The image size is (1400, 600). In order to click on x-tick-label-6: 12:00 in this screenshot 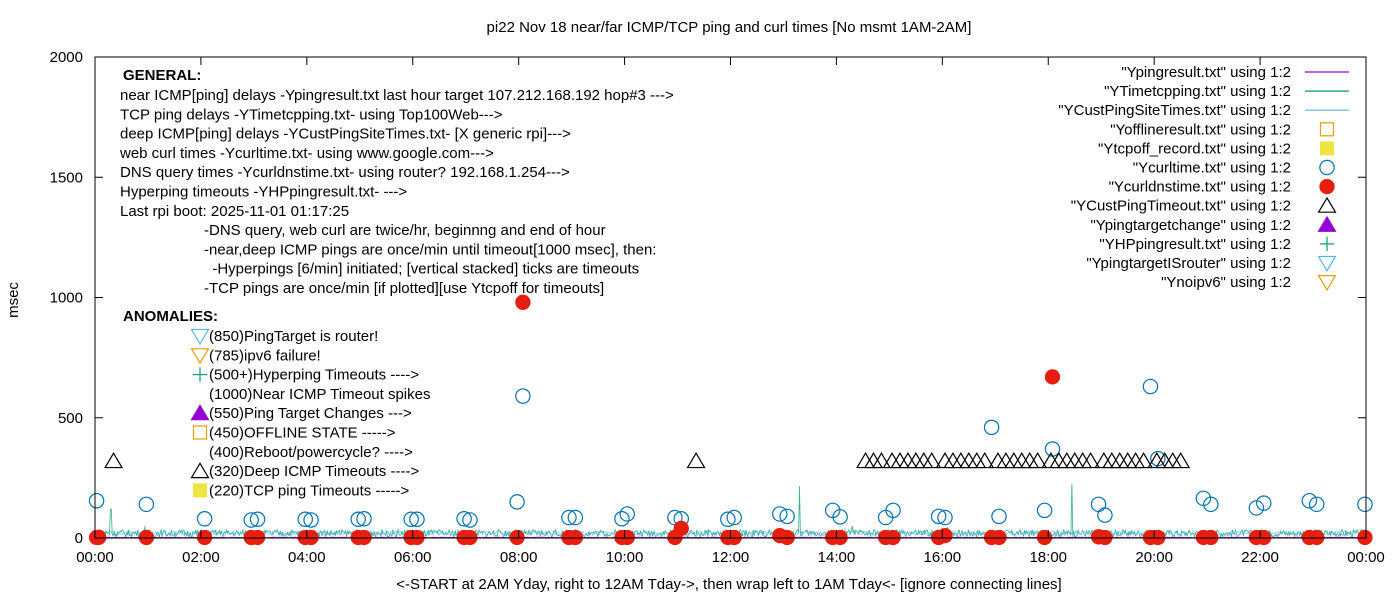, I will do `click(731, 557)`.